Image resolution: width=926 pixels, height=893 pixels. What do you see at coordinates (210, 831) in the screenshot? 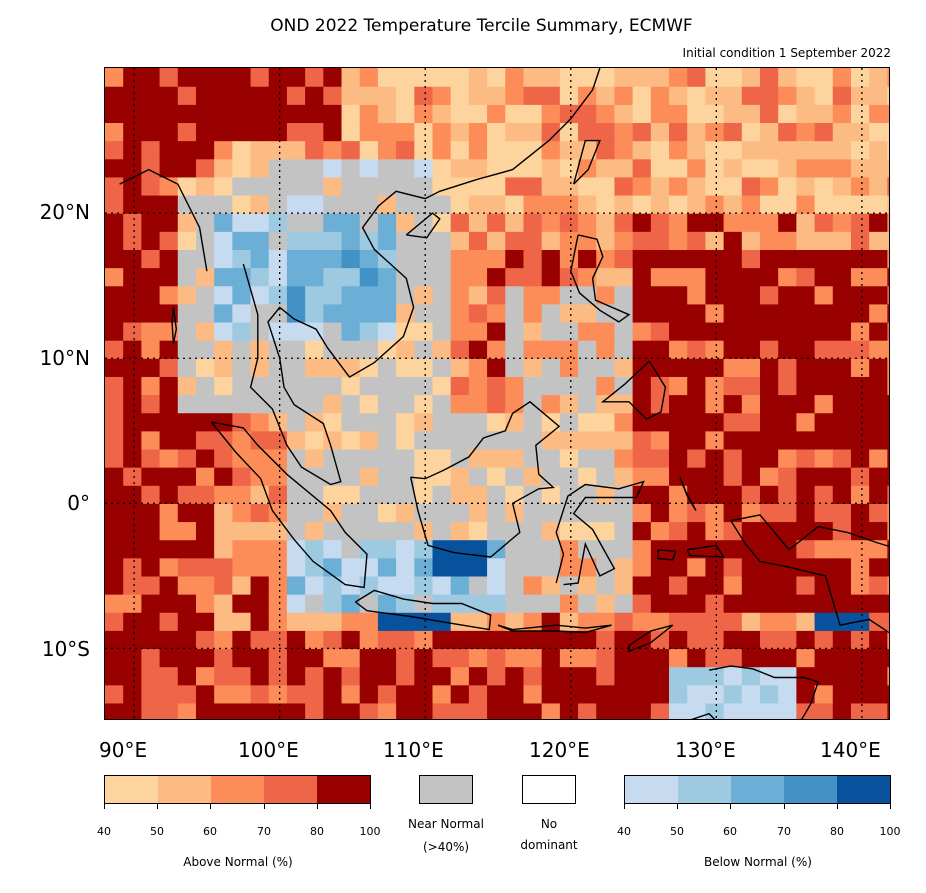
I see `above-tick: 60` at bounding box center [210, 831].